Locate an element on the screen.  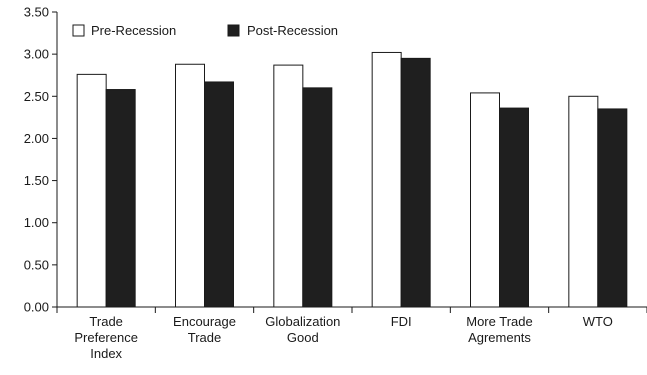
x-tick-label-line: Encourage is located at coordinates (204, 321).